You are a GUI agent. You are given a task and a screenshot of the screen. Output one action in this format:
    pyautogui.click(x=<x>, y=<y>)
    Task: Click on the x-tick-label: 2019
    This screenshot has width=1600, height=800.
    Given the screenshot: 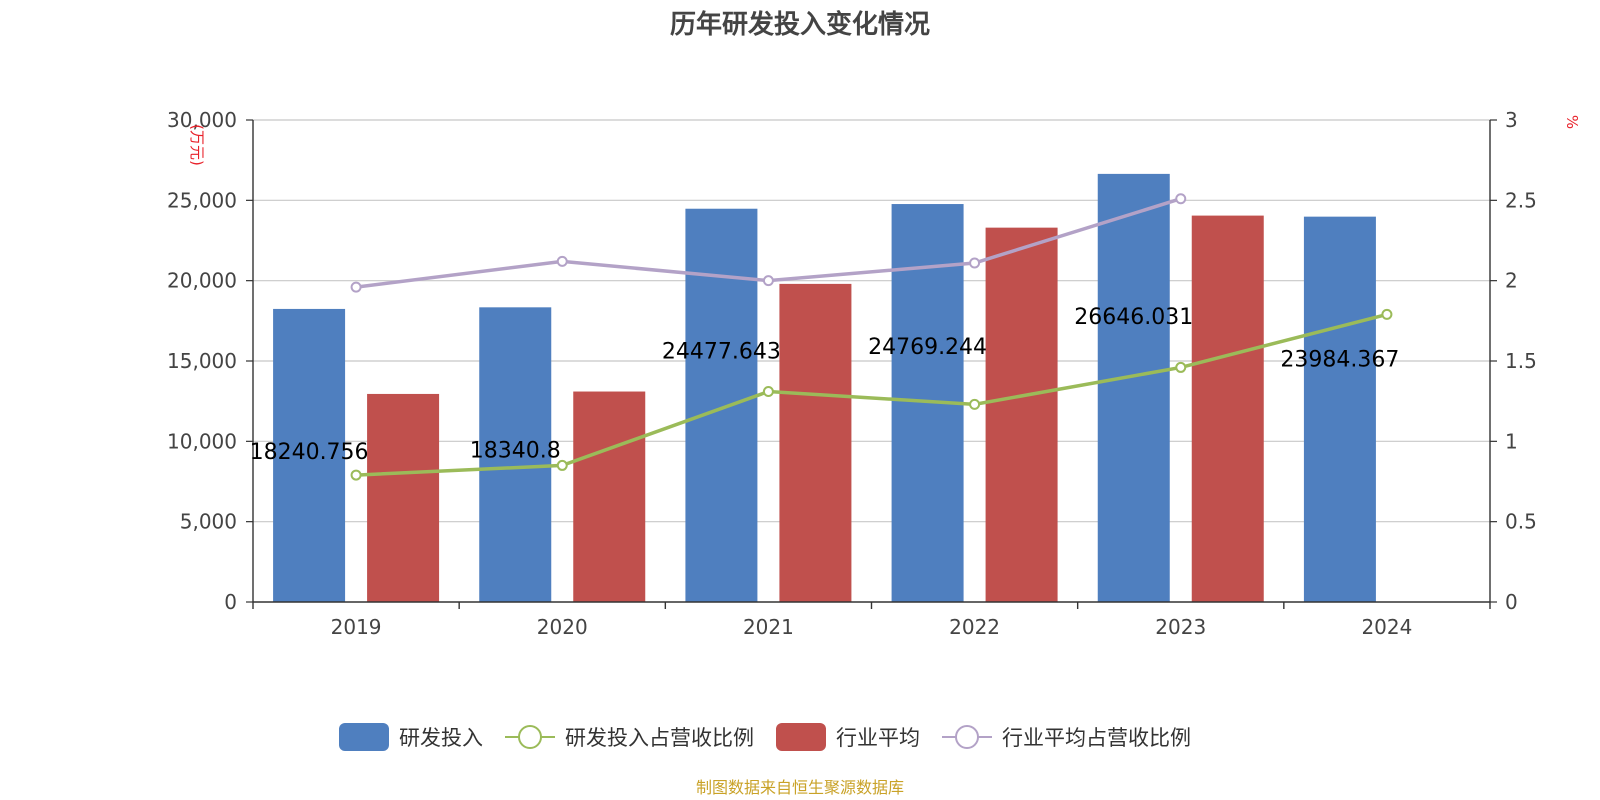 What is the action you would take?
    pyautogui.click(x=356, y=627)
    